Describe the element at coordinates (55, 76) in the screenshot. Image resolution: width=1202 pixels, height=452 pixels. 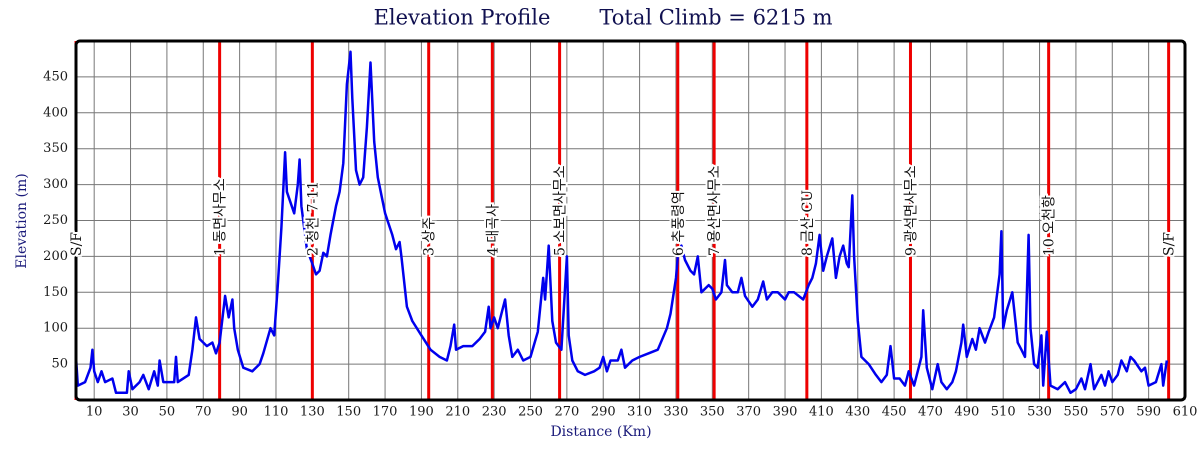
I see `y-tick-label: 450` at that location.